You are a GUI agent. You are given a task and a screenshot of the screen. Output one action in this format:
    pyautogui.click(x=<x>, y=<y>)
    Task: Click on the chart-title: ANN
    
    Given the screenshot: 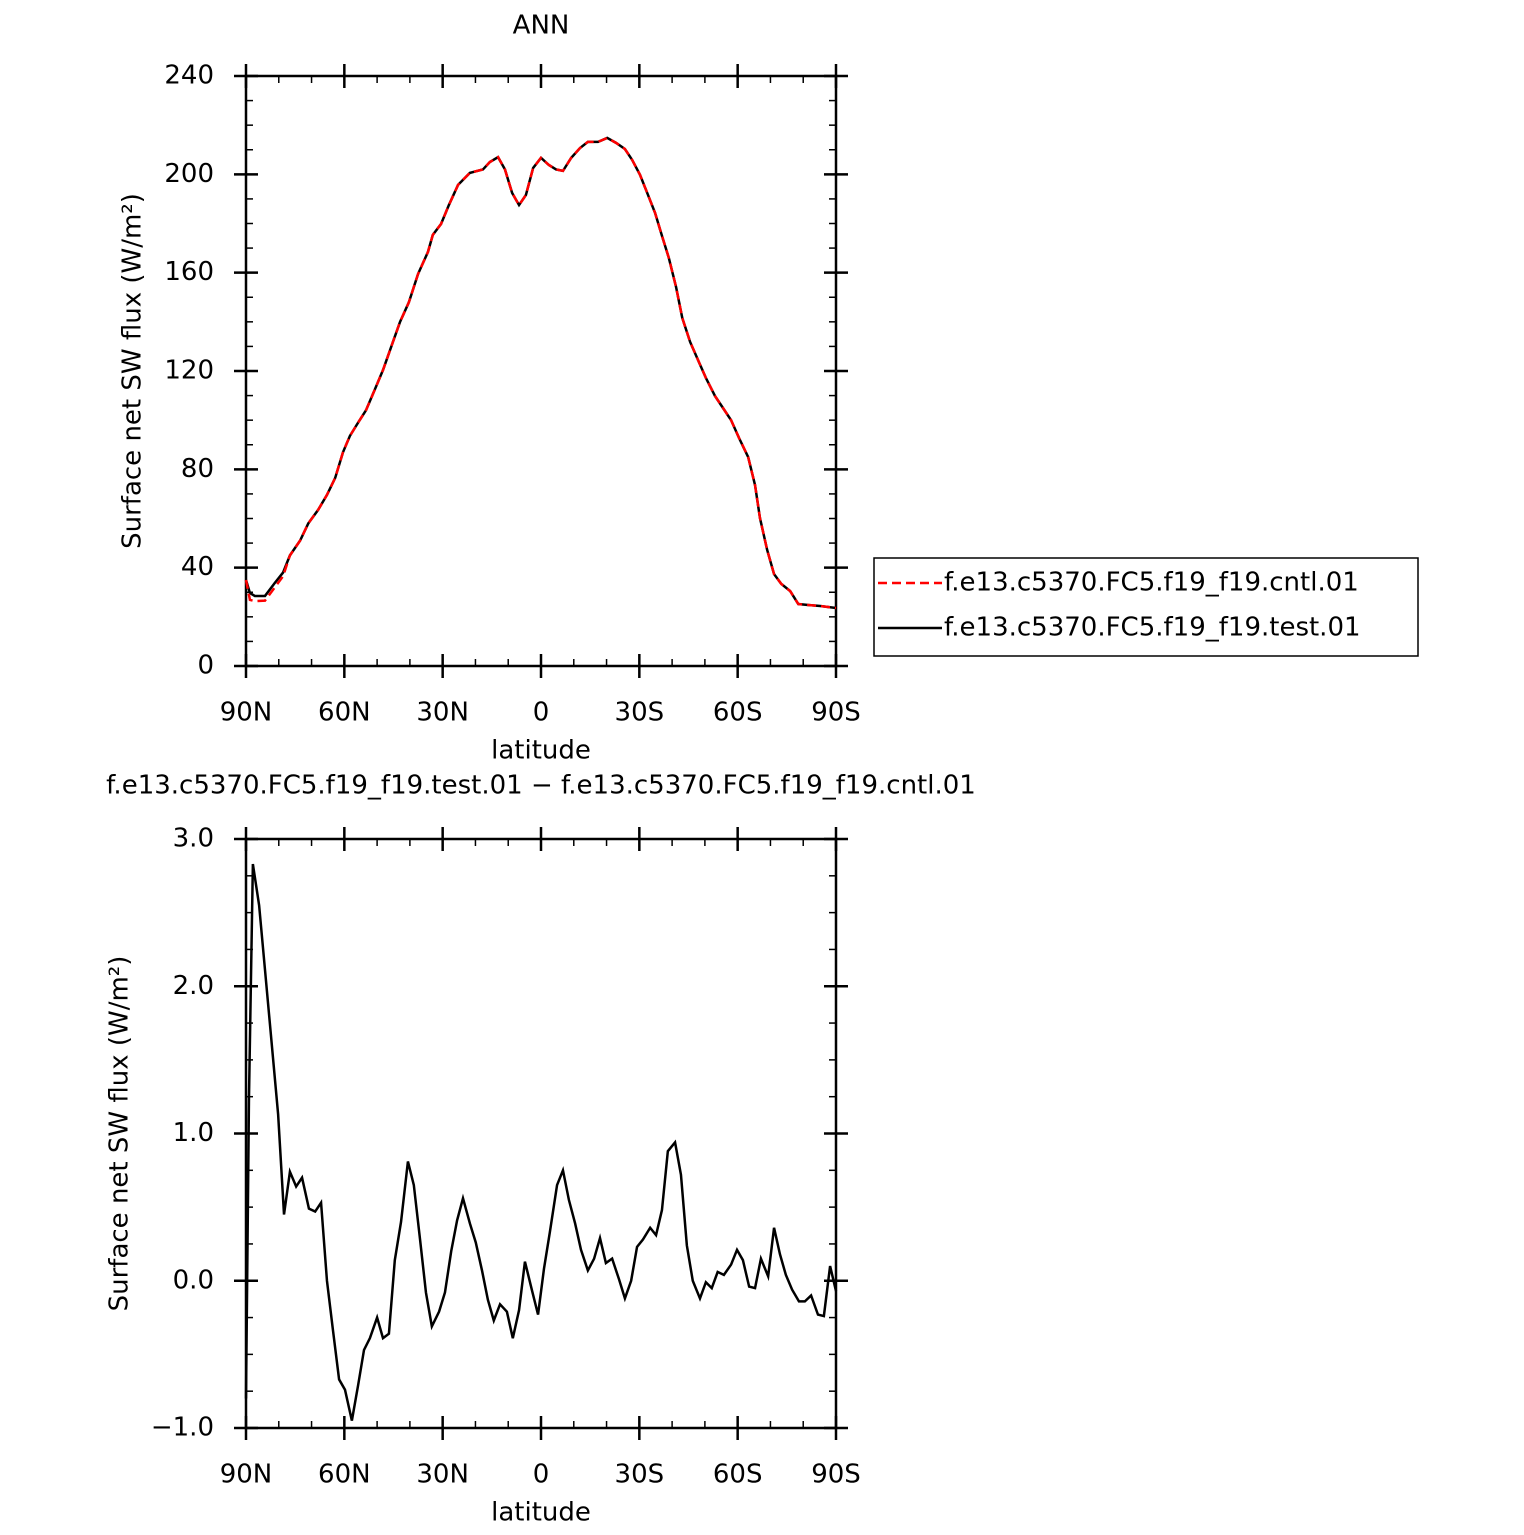 What is the action you would take?
    pyautogui.click(x=541, y=26)
    